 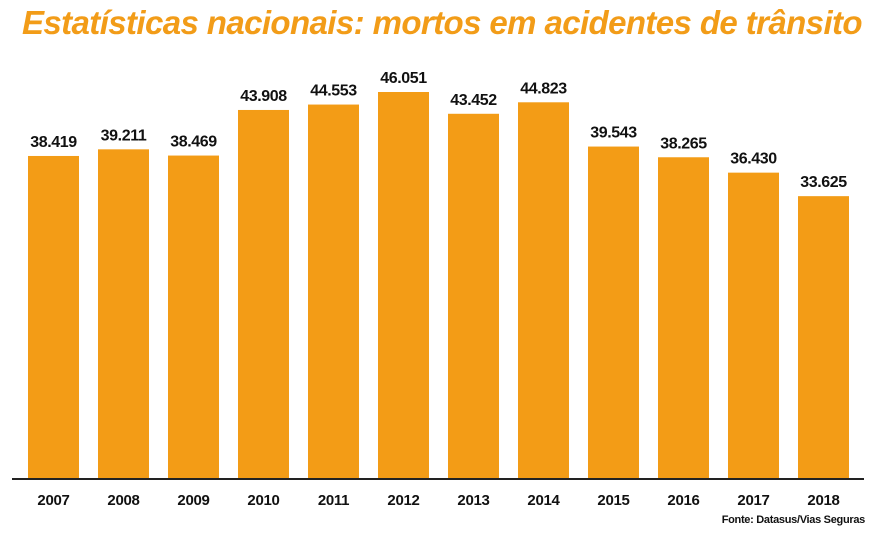 I want to click on value-label-2012: 46.051, so click(x=403, y=78).